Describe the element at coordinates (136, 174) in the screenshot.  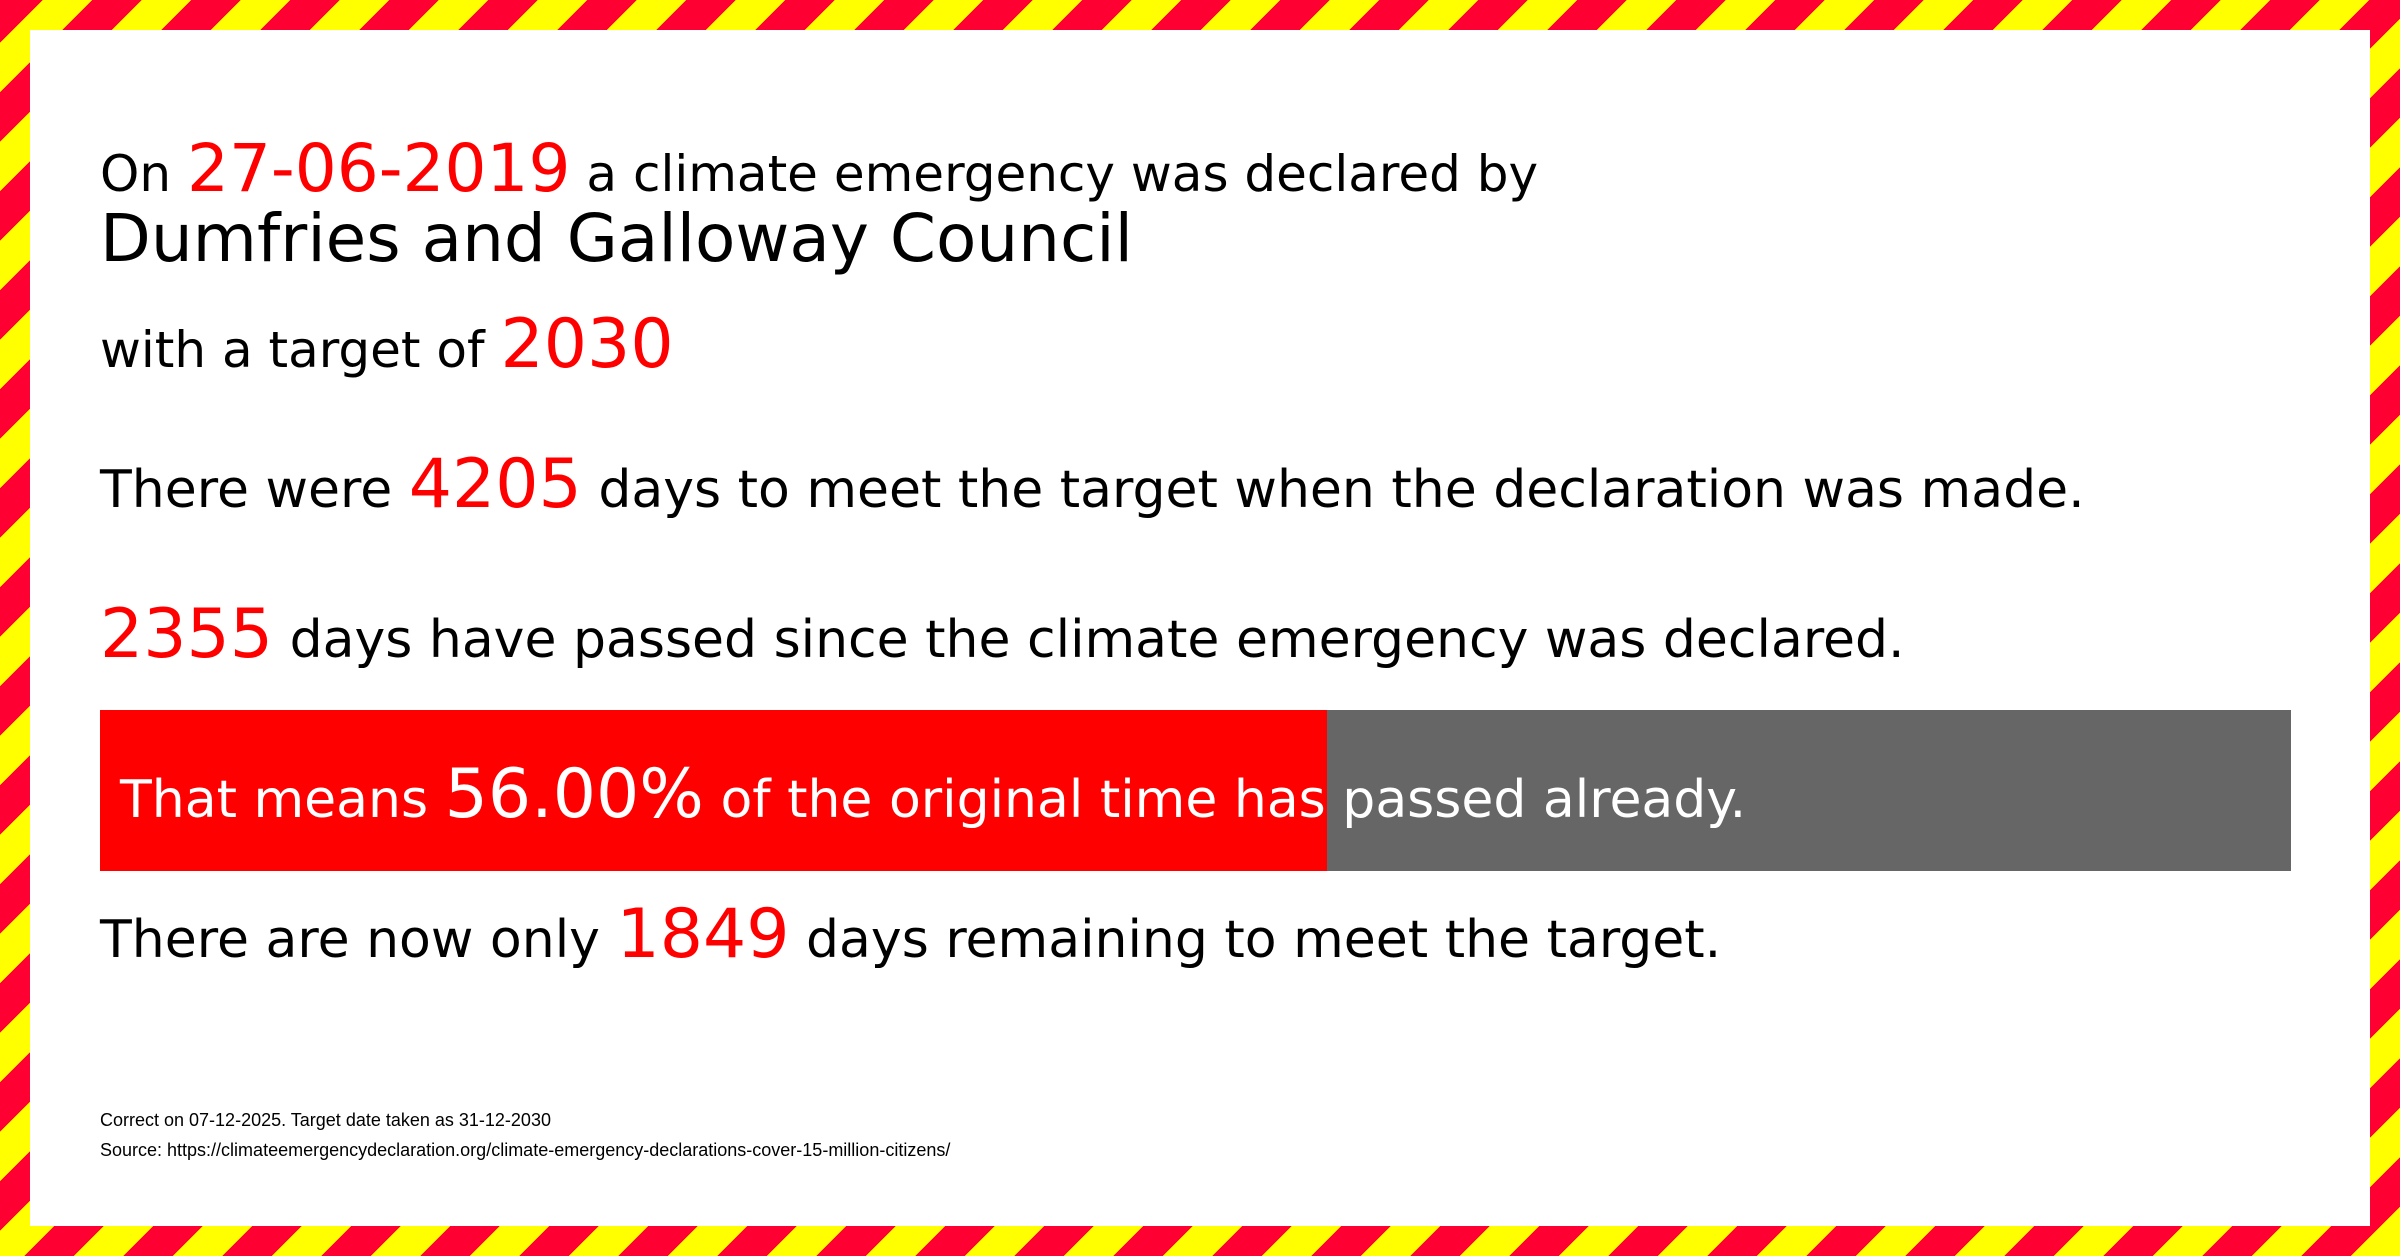
I see `text: On` at that location.